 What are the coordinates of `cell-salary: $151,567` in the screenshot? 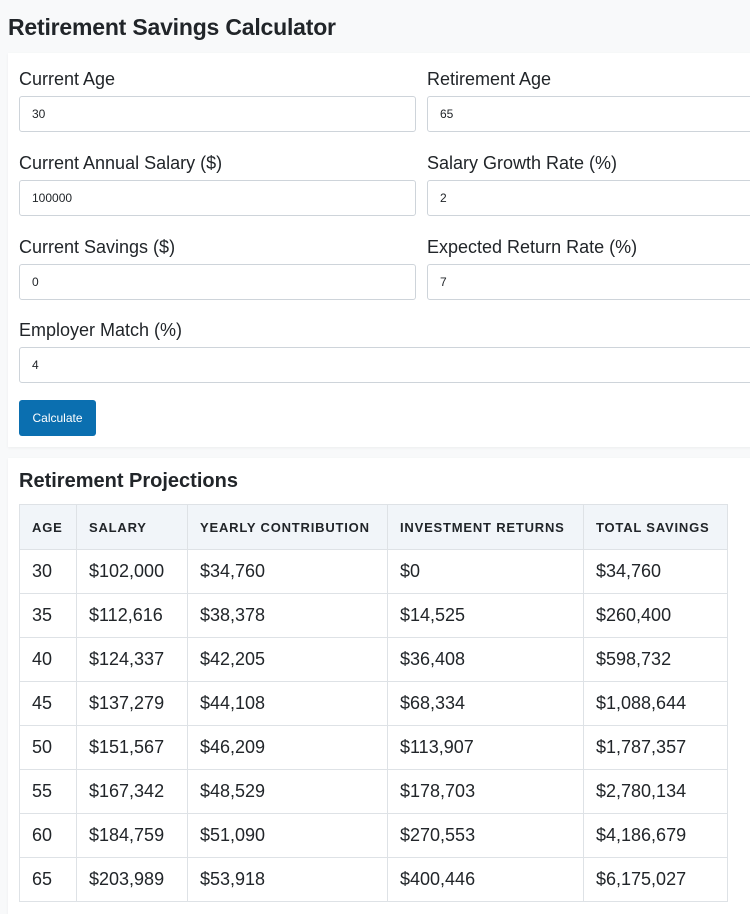 It's located at (132, 747).